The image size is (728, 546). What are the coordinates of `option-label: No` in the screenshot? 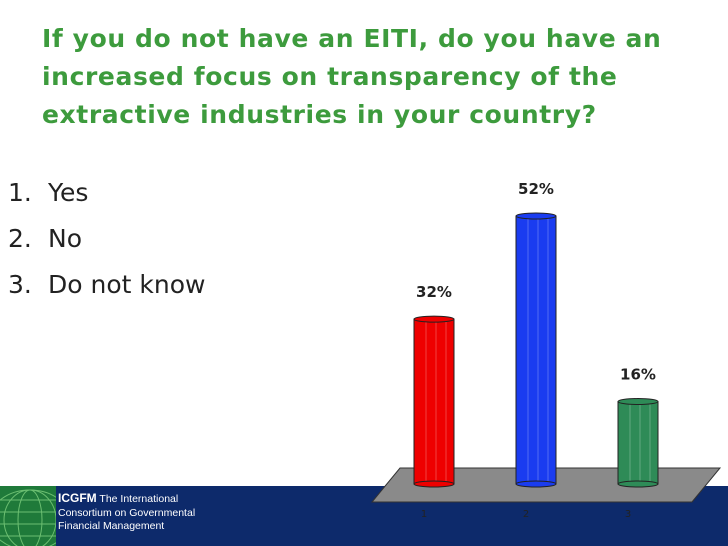 It's located at (65, 238).